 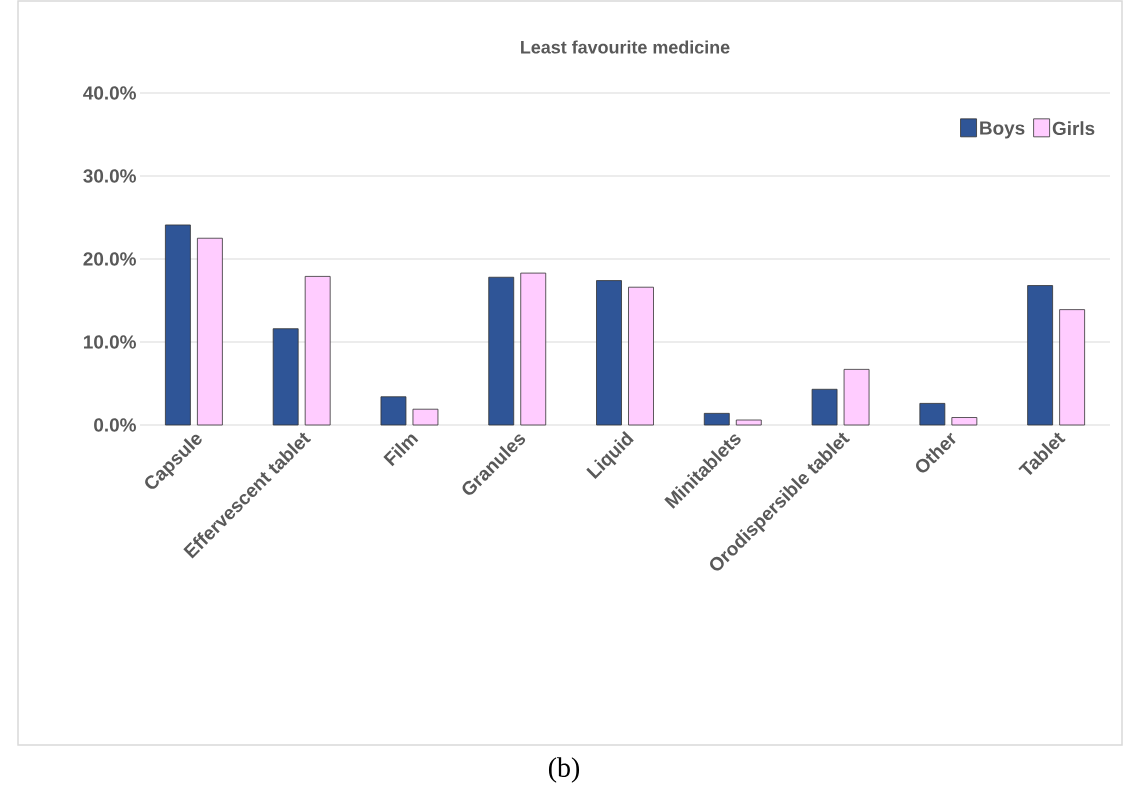 I want to click on y-tick-label: 10.0%, so click(x=110, y=342).